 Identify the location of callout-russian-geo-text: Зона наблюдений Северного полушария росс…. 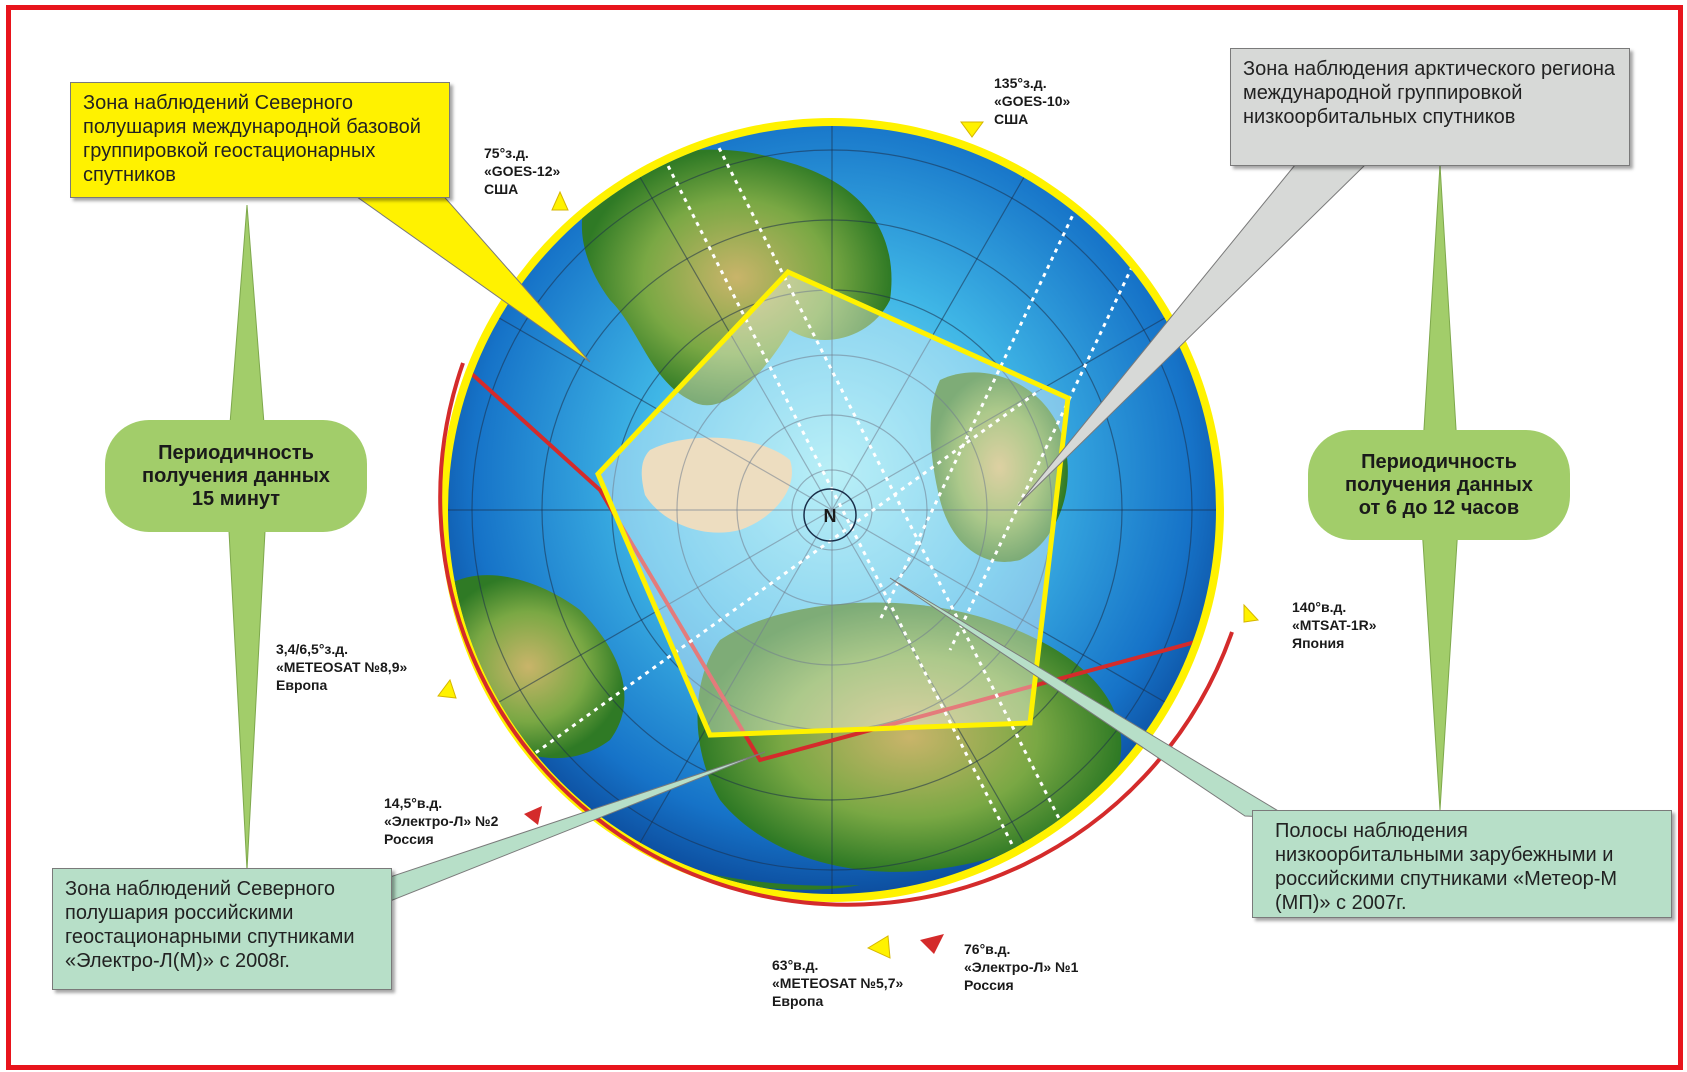
(210, 925).